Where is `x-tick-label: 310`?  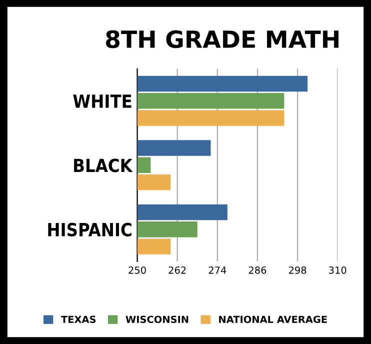
x-tick-label: 310 is located at coordinates (337, 270).